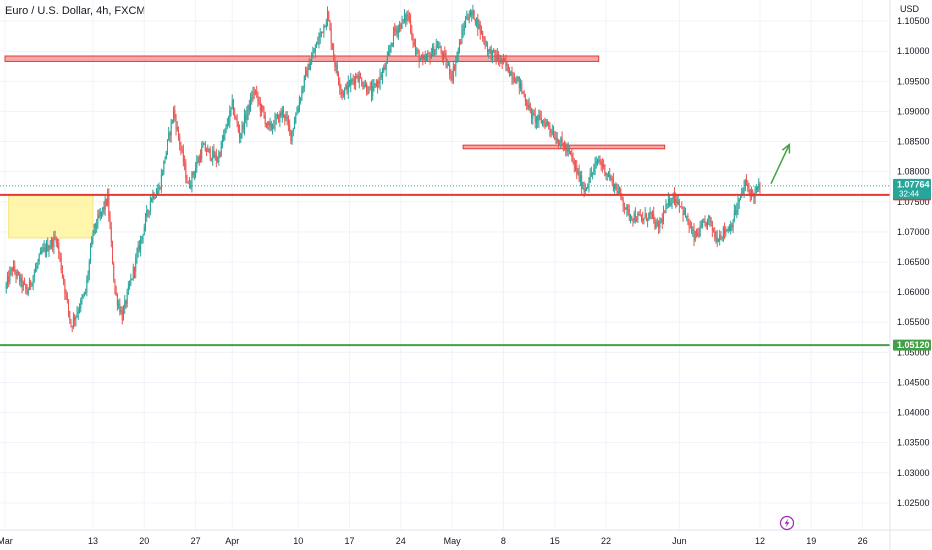  What do you see at coordinates (913, 111) in the screenshot?
I see `price-tick-label: 1.09000` at bounding box center [913, 111].